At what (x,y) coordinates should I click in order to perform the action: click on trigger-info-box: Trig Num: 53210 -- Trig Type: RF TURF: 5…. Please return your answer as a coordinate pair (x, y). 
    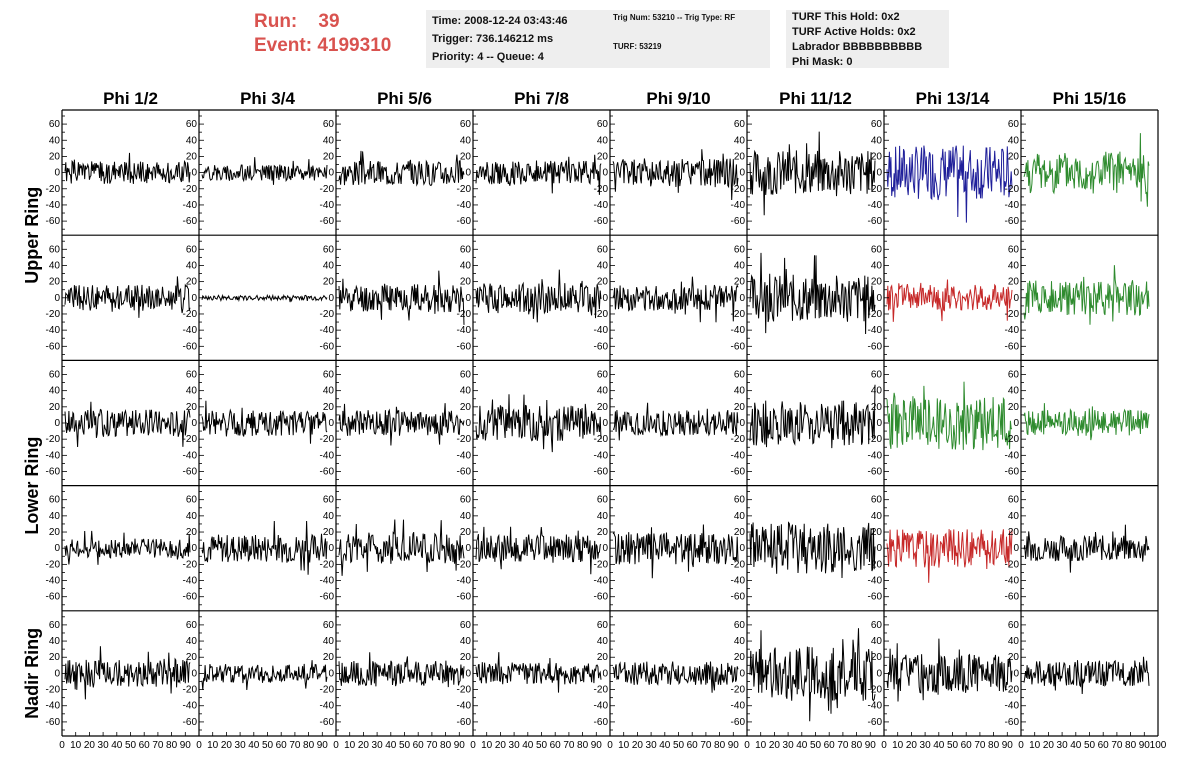
    Looking at the image, I should click on (687, 39).